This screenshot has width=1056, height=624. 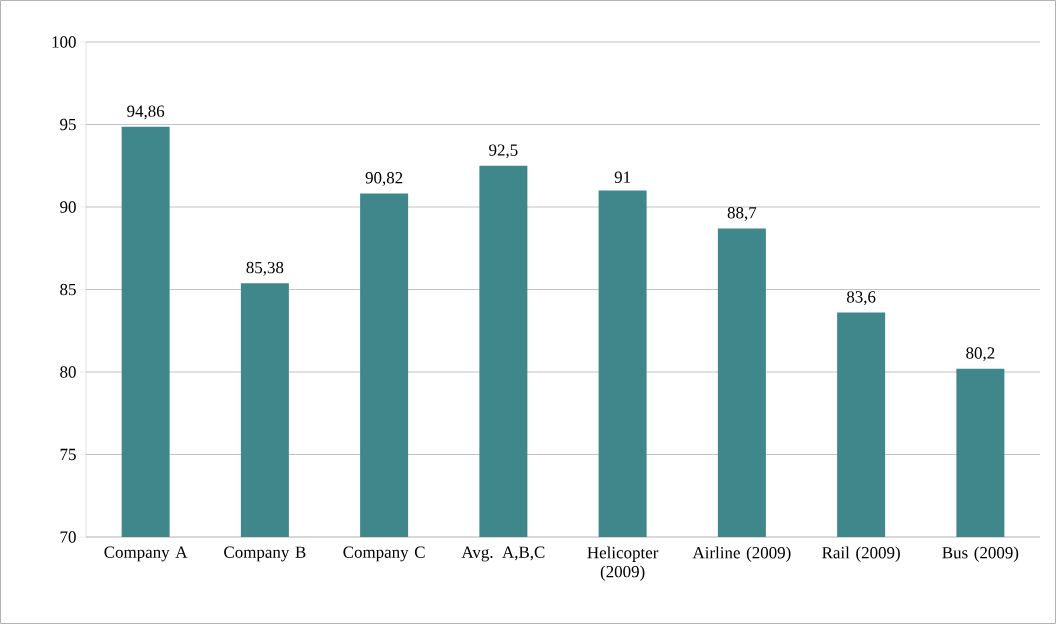 What do you see at coordinates (503, 554) in the screenshot?
I see `x-tick-label: Avg. A,B,C` at bounding box center [503, 554].